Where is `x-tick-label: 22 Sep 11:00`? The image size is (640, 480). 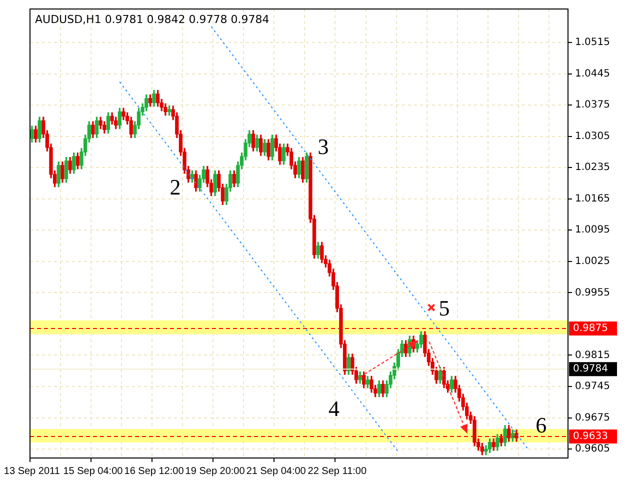 x-tick-label: 22 Sep 11:00 is located at coordinates (337, 471).